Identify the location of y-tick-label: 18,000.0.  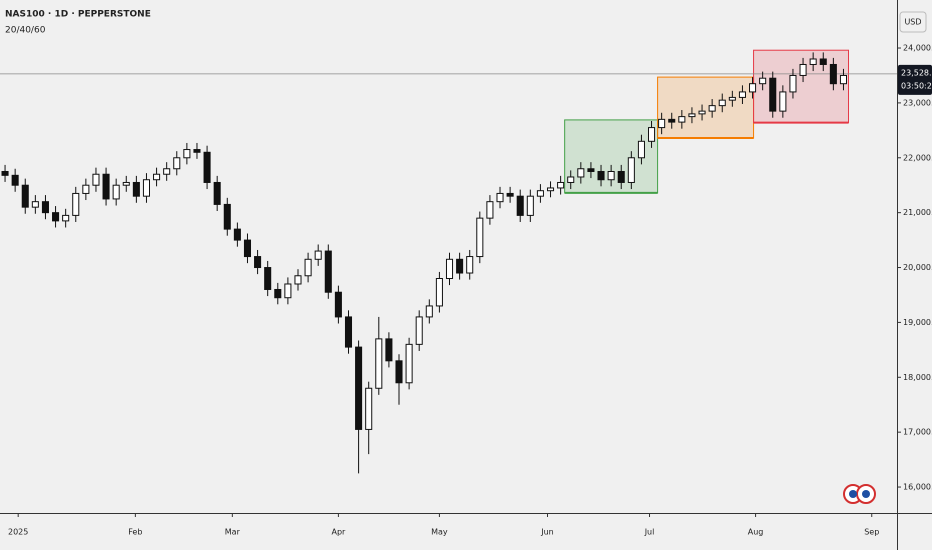
(917, 377).